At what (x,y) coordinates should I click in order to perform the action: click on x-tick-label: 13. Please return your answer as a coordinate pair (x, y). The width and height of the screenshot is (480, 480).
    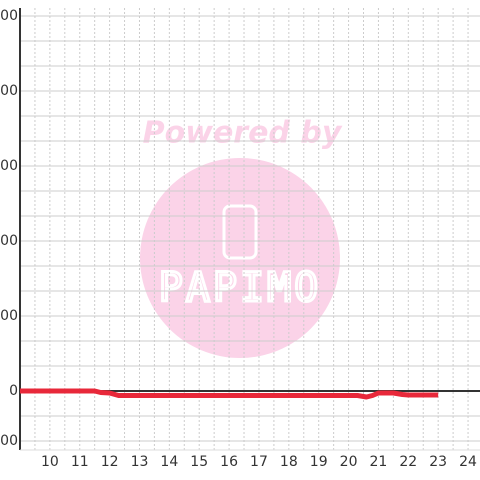
    Looking at the image, I should click on (140, 462).